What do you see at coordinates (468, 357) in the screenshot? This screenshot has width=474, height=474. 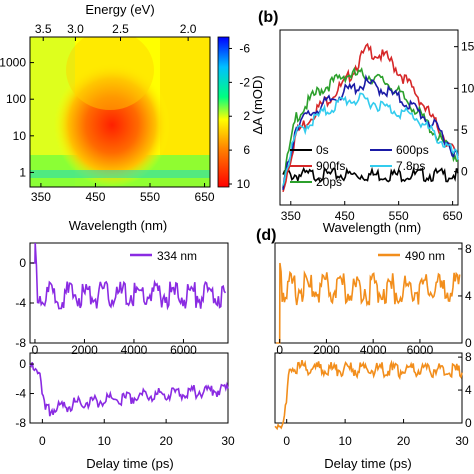 I see `kinetic-bottom-y-tick-label: 8` at bounding box center [468, 357].